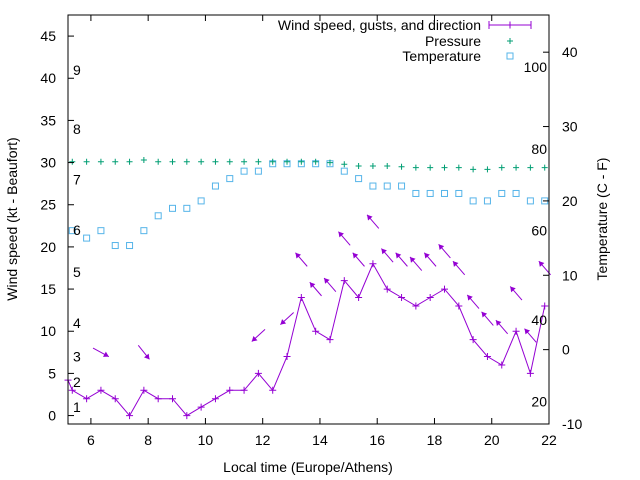 The image size is (640, 480). Describe the element at coordinates (91, 440) in the screenshot. I see `x-tick-label: 6` at that location.